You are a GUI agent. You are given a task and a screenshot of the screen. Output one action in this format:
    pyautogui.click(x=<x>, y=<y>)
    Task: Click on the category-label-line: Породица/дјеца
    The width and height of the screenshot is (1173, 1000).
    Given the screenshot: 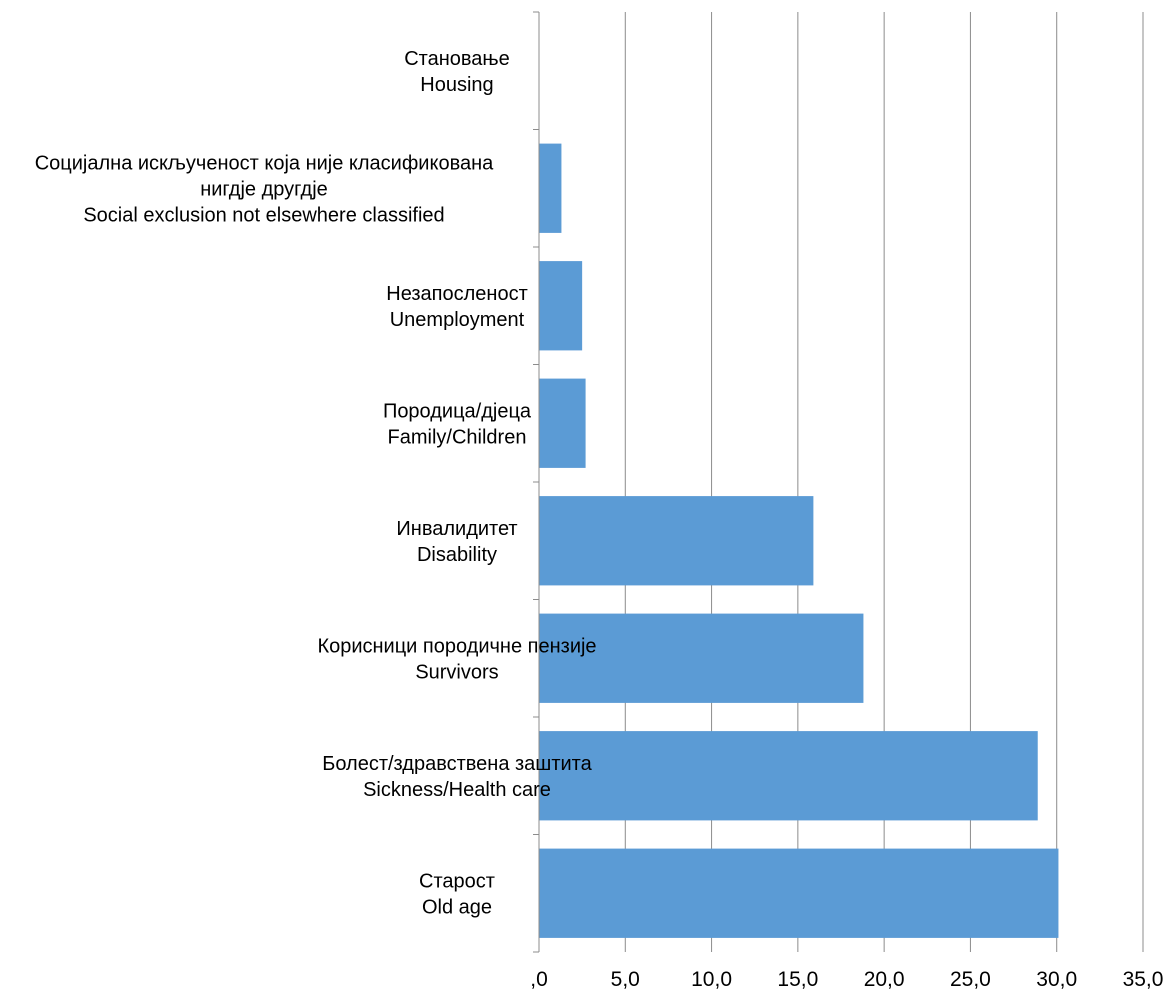 What is the action you would take?
    pyautogui.click(x=457, y=411)
    